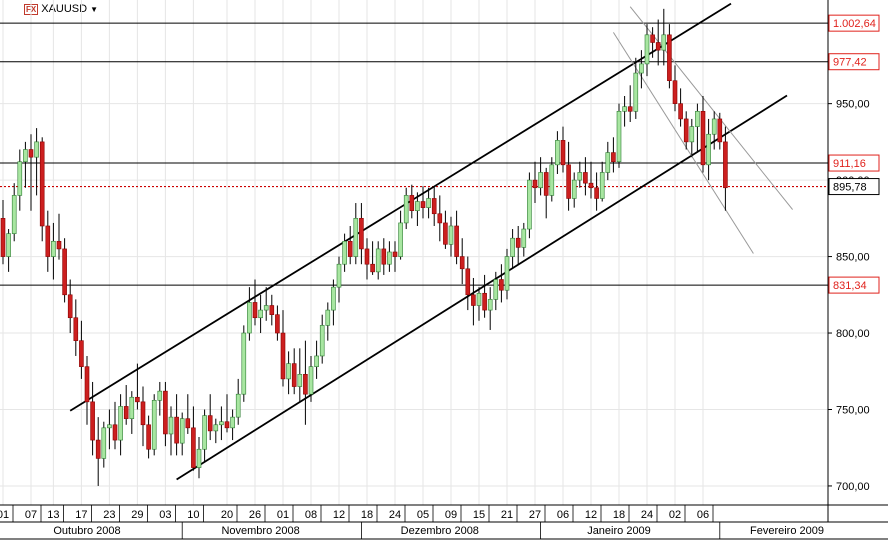 This screenshot has height=540, width=888. What do you see at coordinates (591, 515) in the screenshot?
I see `x-tick-label: 12` at bounding box center [591, 515].